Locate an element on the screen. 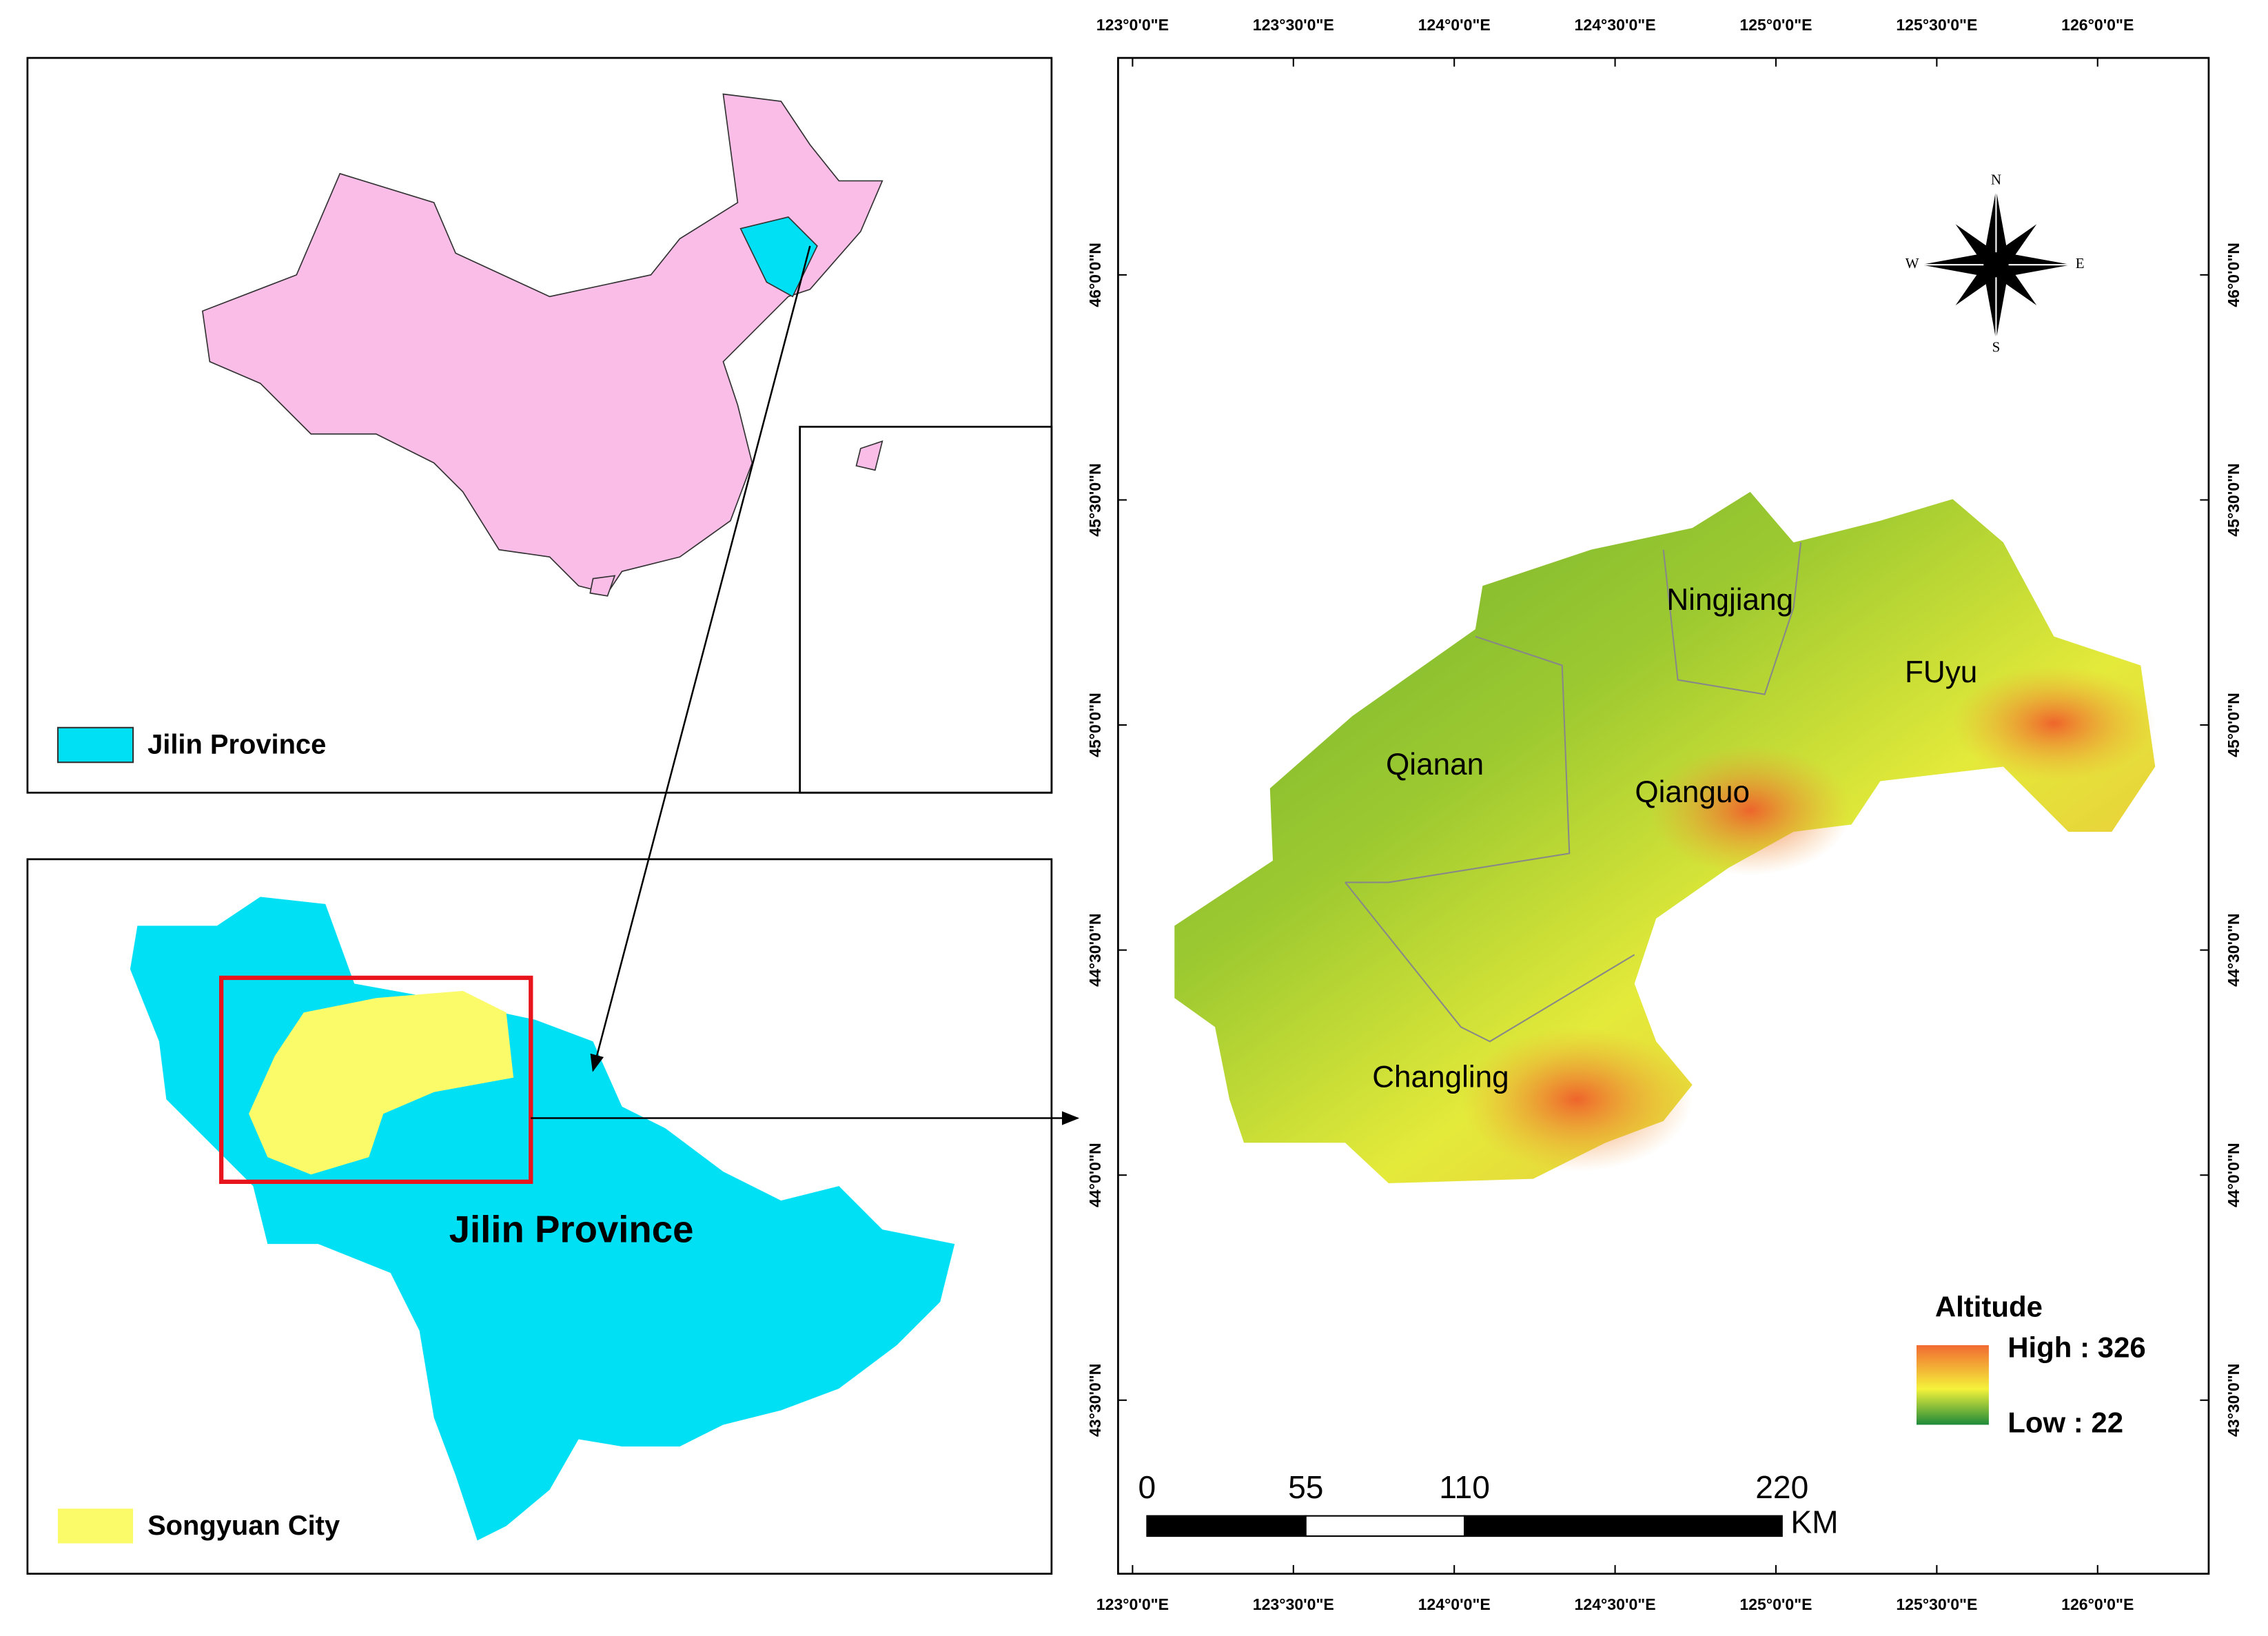  compass: N S E W is located at coordinates (1995, 263).